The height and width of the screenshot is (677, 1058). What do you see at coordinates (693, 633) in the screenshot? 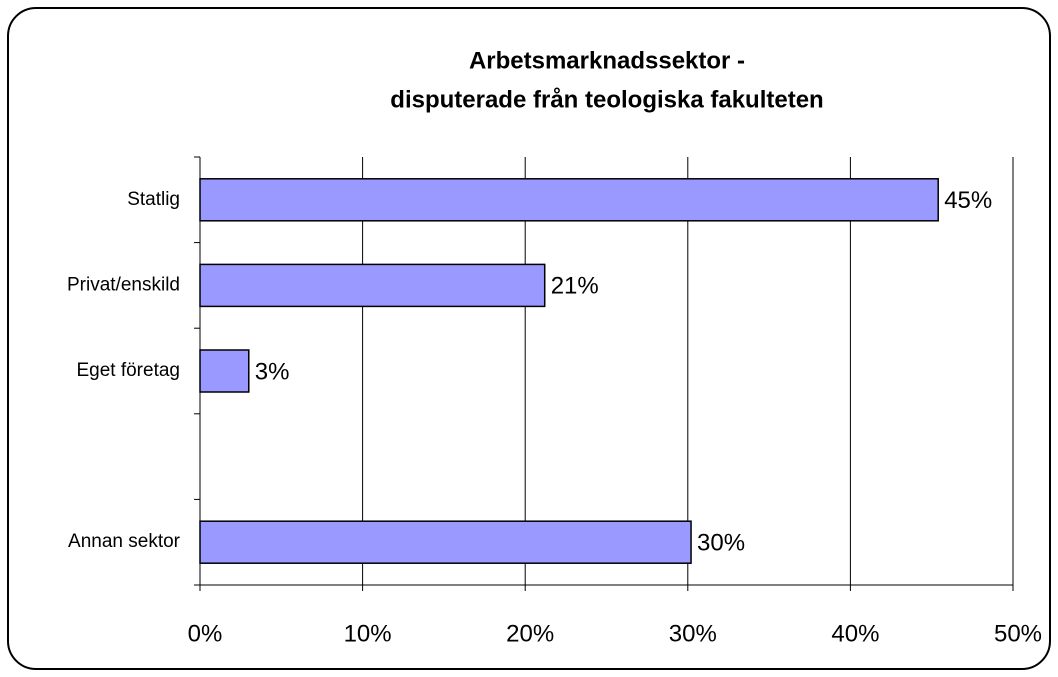
I see `x-tick-label: 30%` at bounding box center [693, 633].